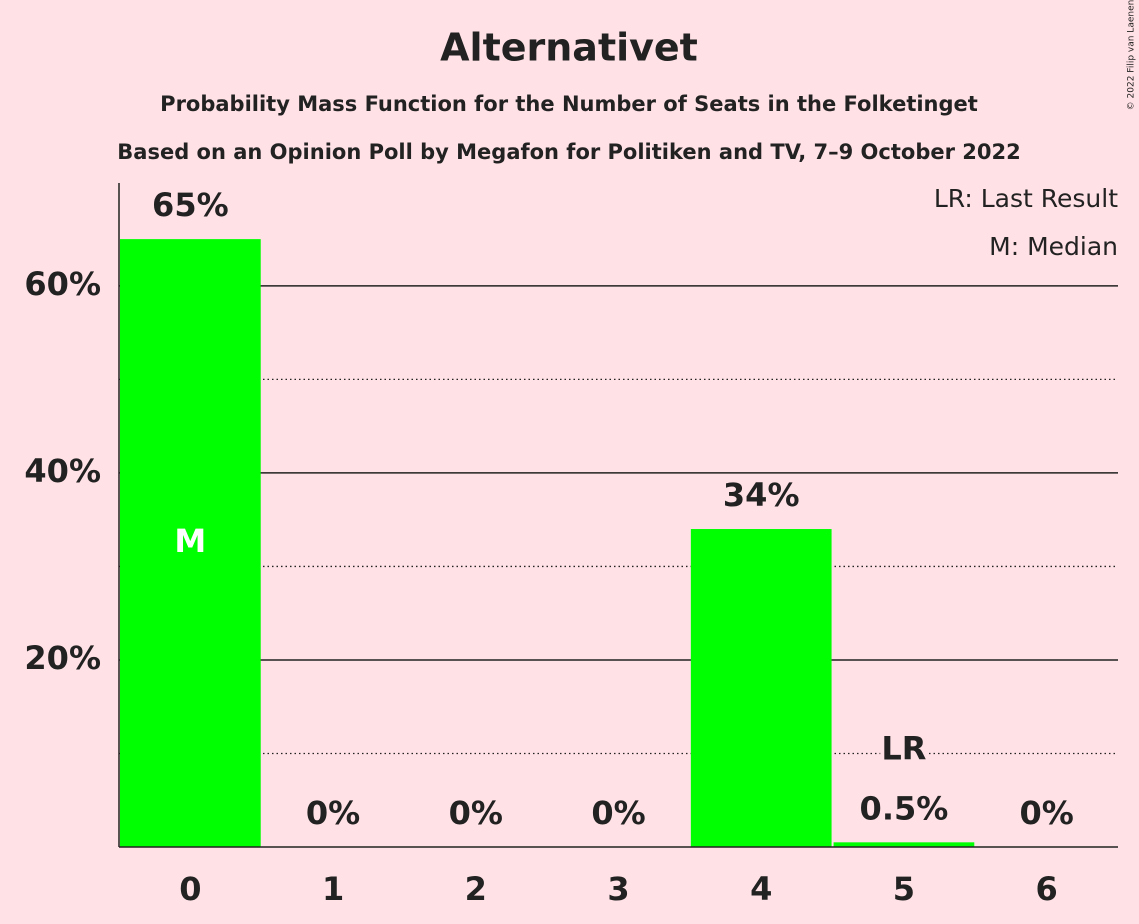 The width and height of the screenshot is (1139, 924). I want to click on legend-entry: M: Median, so click(1053, 246).